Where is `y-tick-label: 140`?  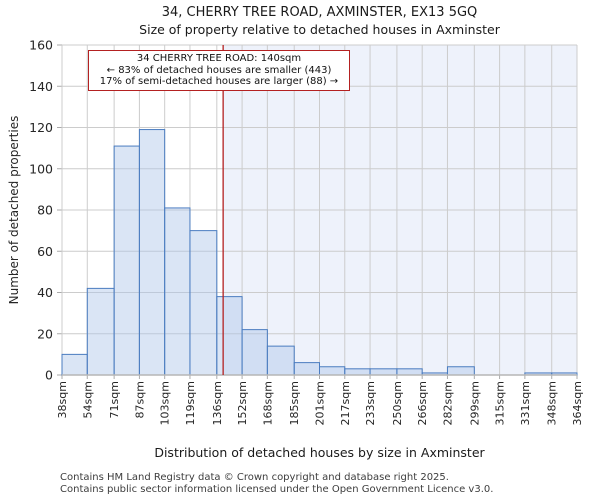 y-tick-label: 140 is located at coordinates (41, 86).